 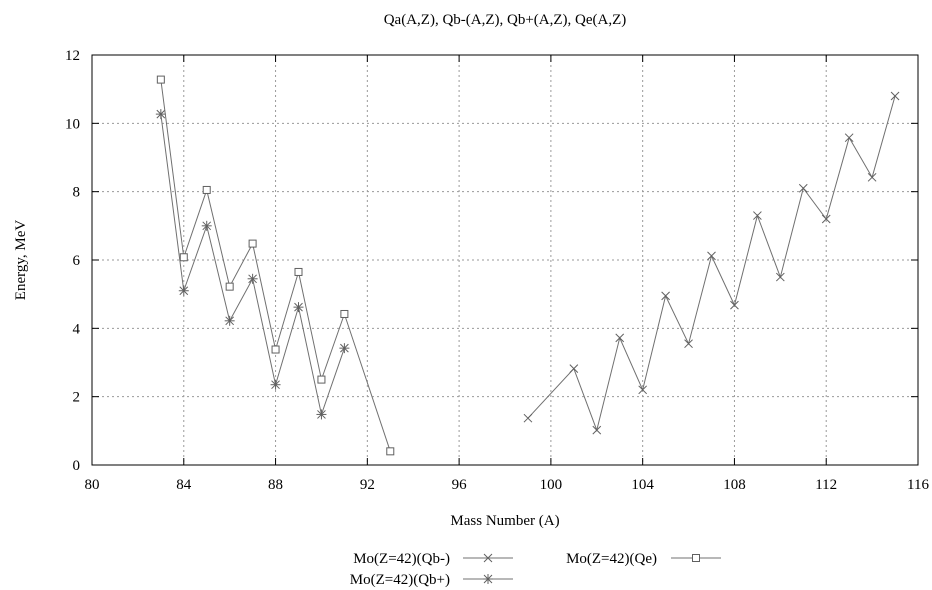 I want to click on y-tick-label: 8, so click(x=77, y=193).